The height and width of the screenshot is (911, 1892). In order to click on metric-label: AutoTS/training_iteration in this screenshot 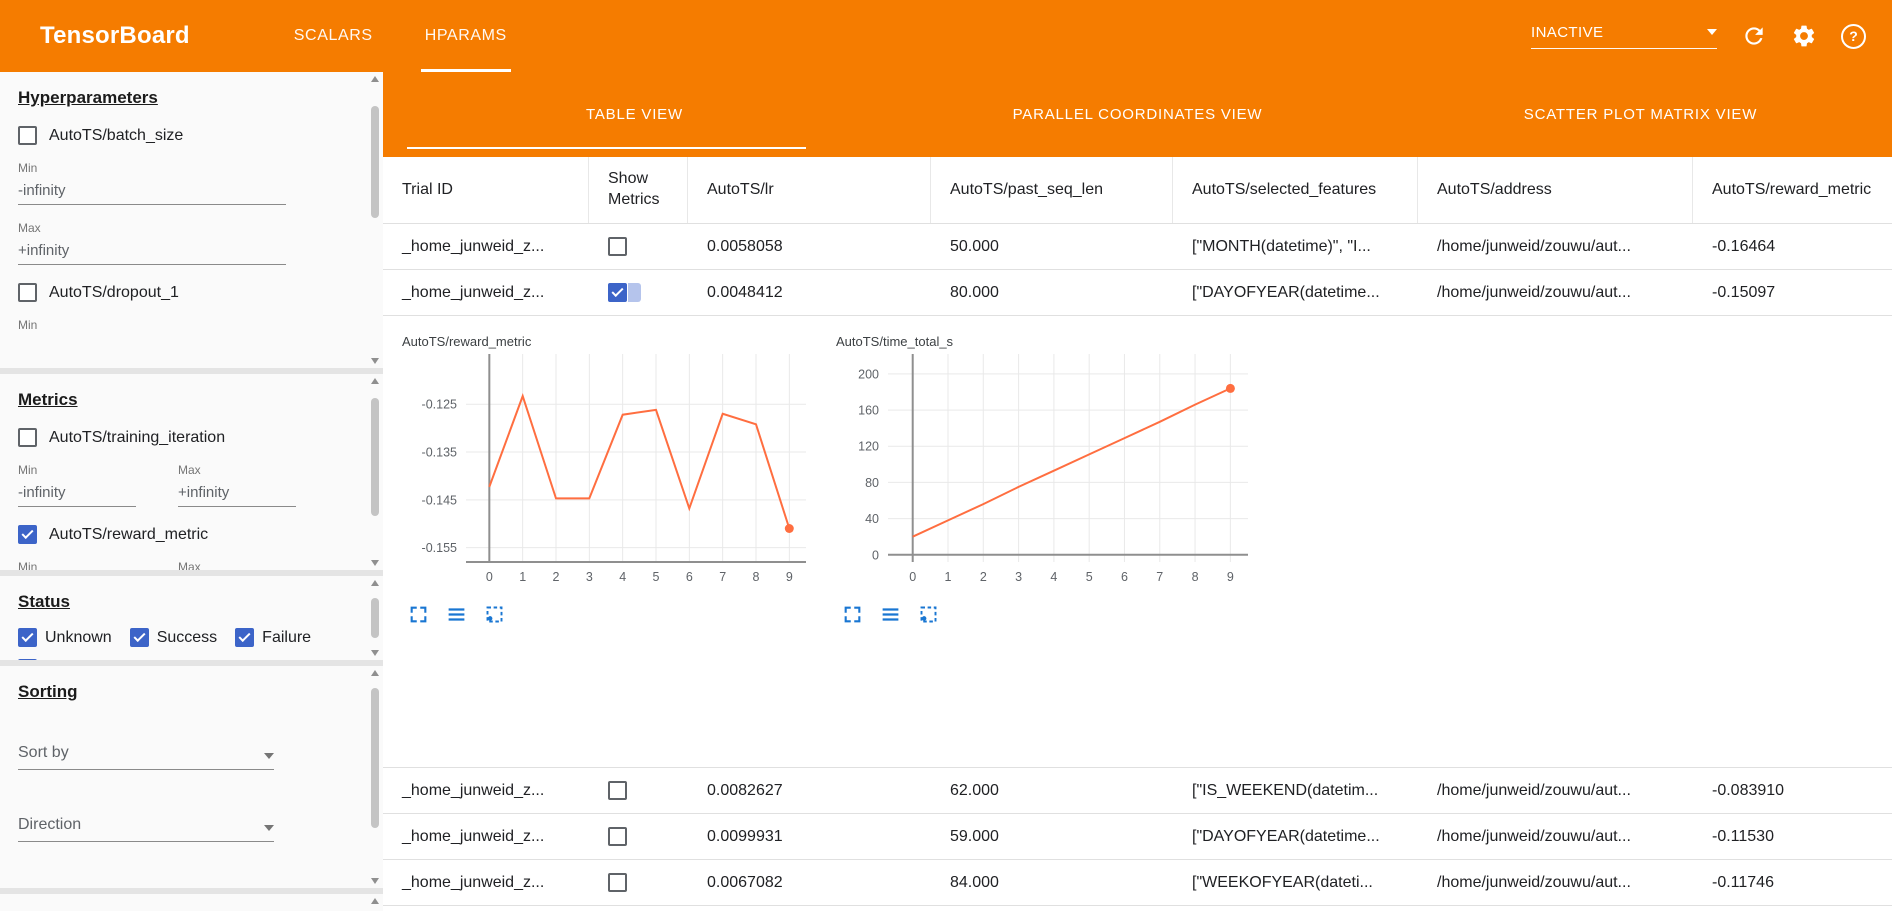, I will do `click(137, 437)`.